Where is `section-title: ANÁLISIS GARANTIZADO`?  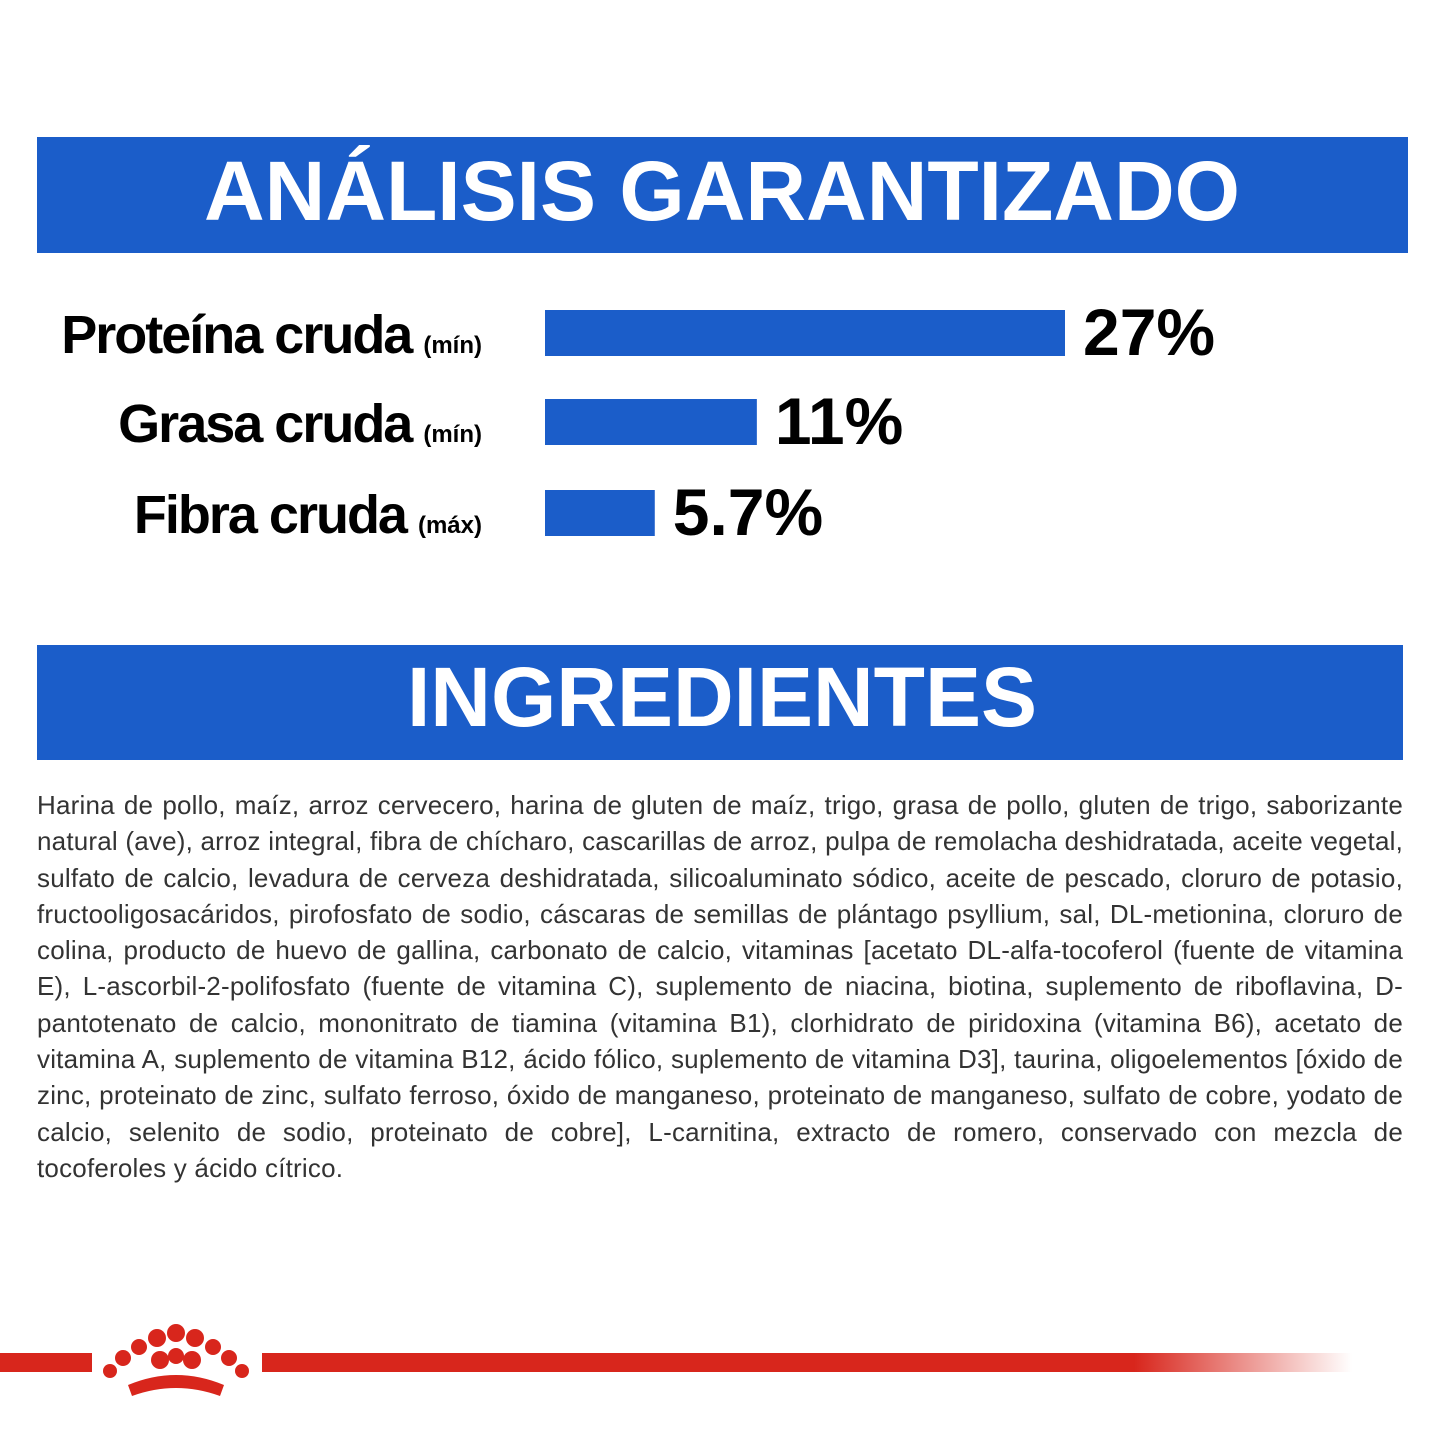
section-title: ANÁLISIS GARANTIZADO is located at coordinates (722, 191).